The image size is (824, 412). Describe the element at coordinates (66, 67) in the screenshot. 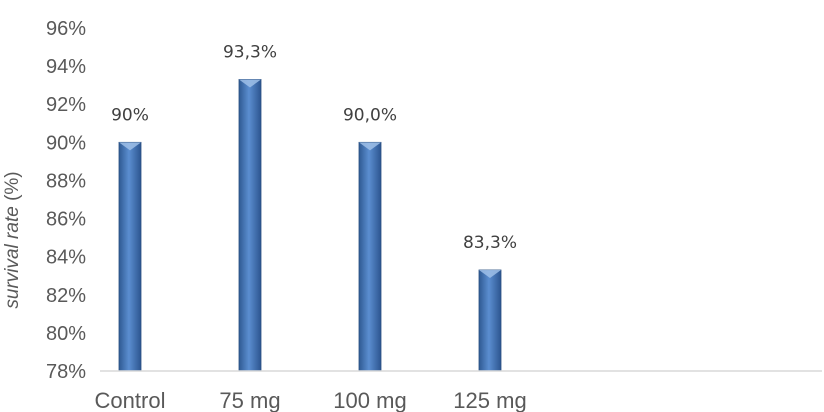

I see `y-tick-label: 94%` at that location.